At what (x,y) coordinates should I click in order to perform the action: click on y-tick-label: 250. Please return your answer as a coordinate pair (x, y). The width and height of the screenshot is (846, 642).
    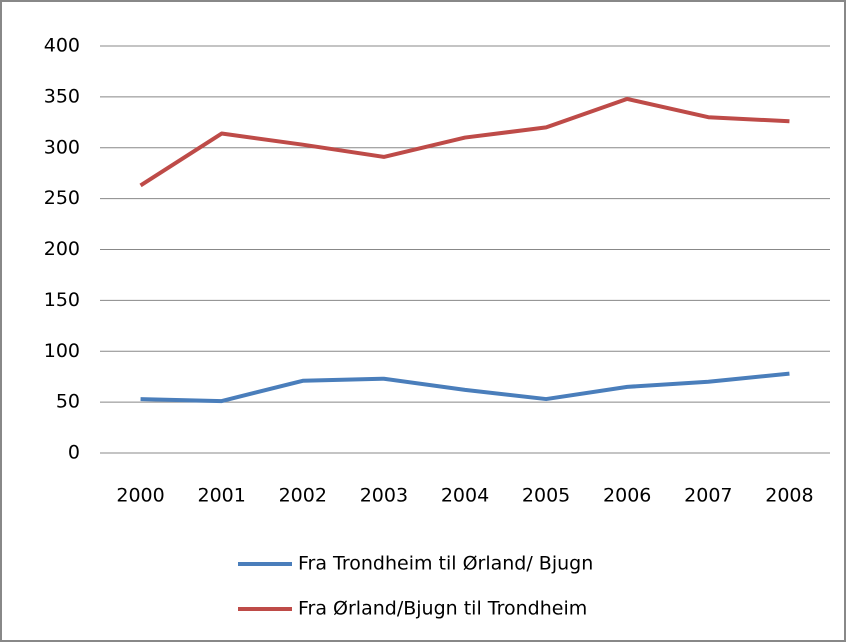
    Looking at the image, I should click on (62, 198).